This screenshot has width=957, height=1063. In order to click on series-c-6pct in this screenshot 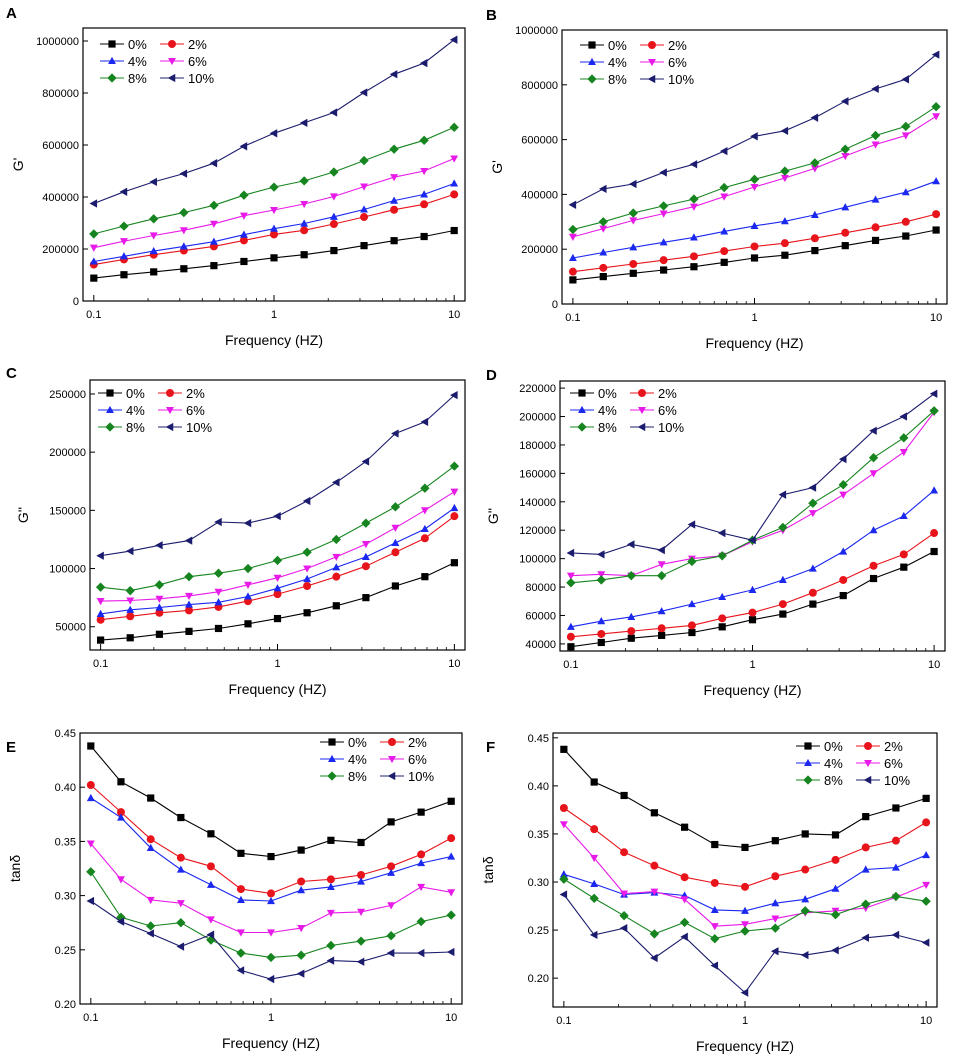, I will do `click(277, 547)`.